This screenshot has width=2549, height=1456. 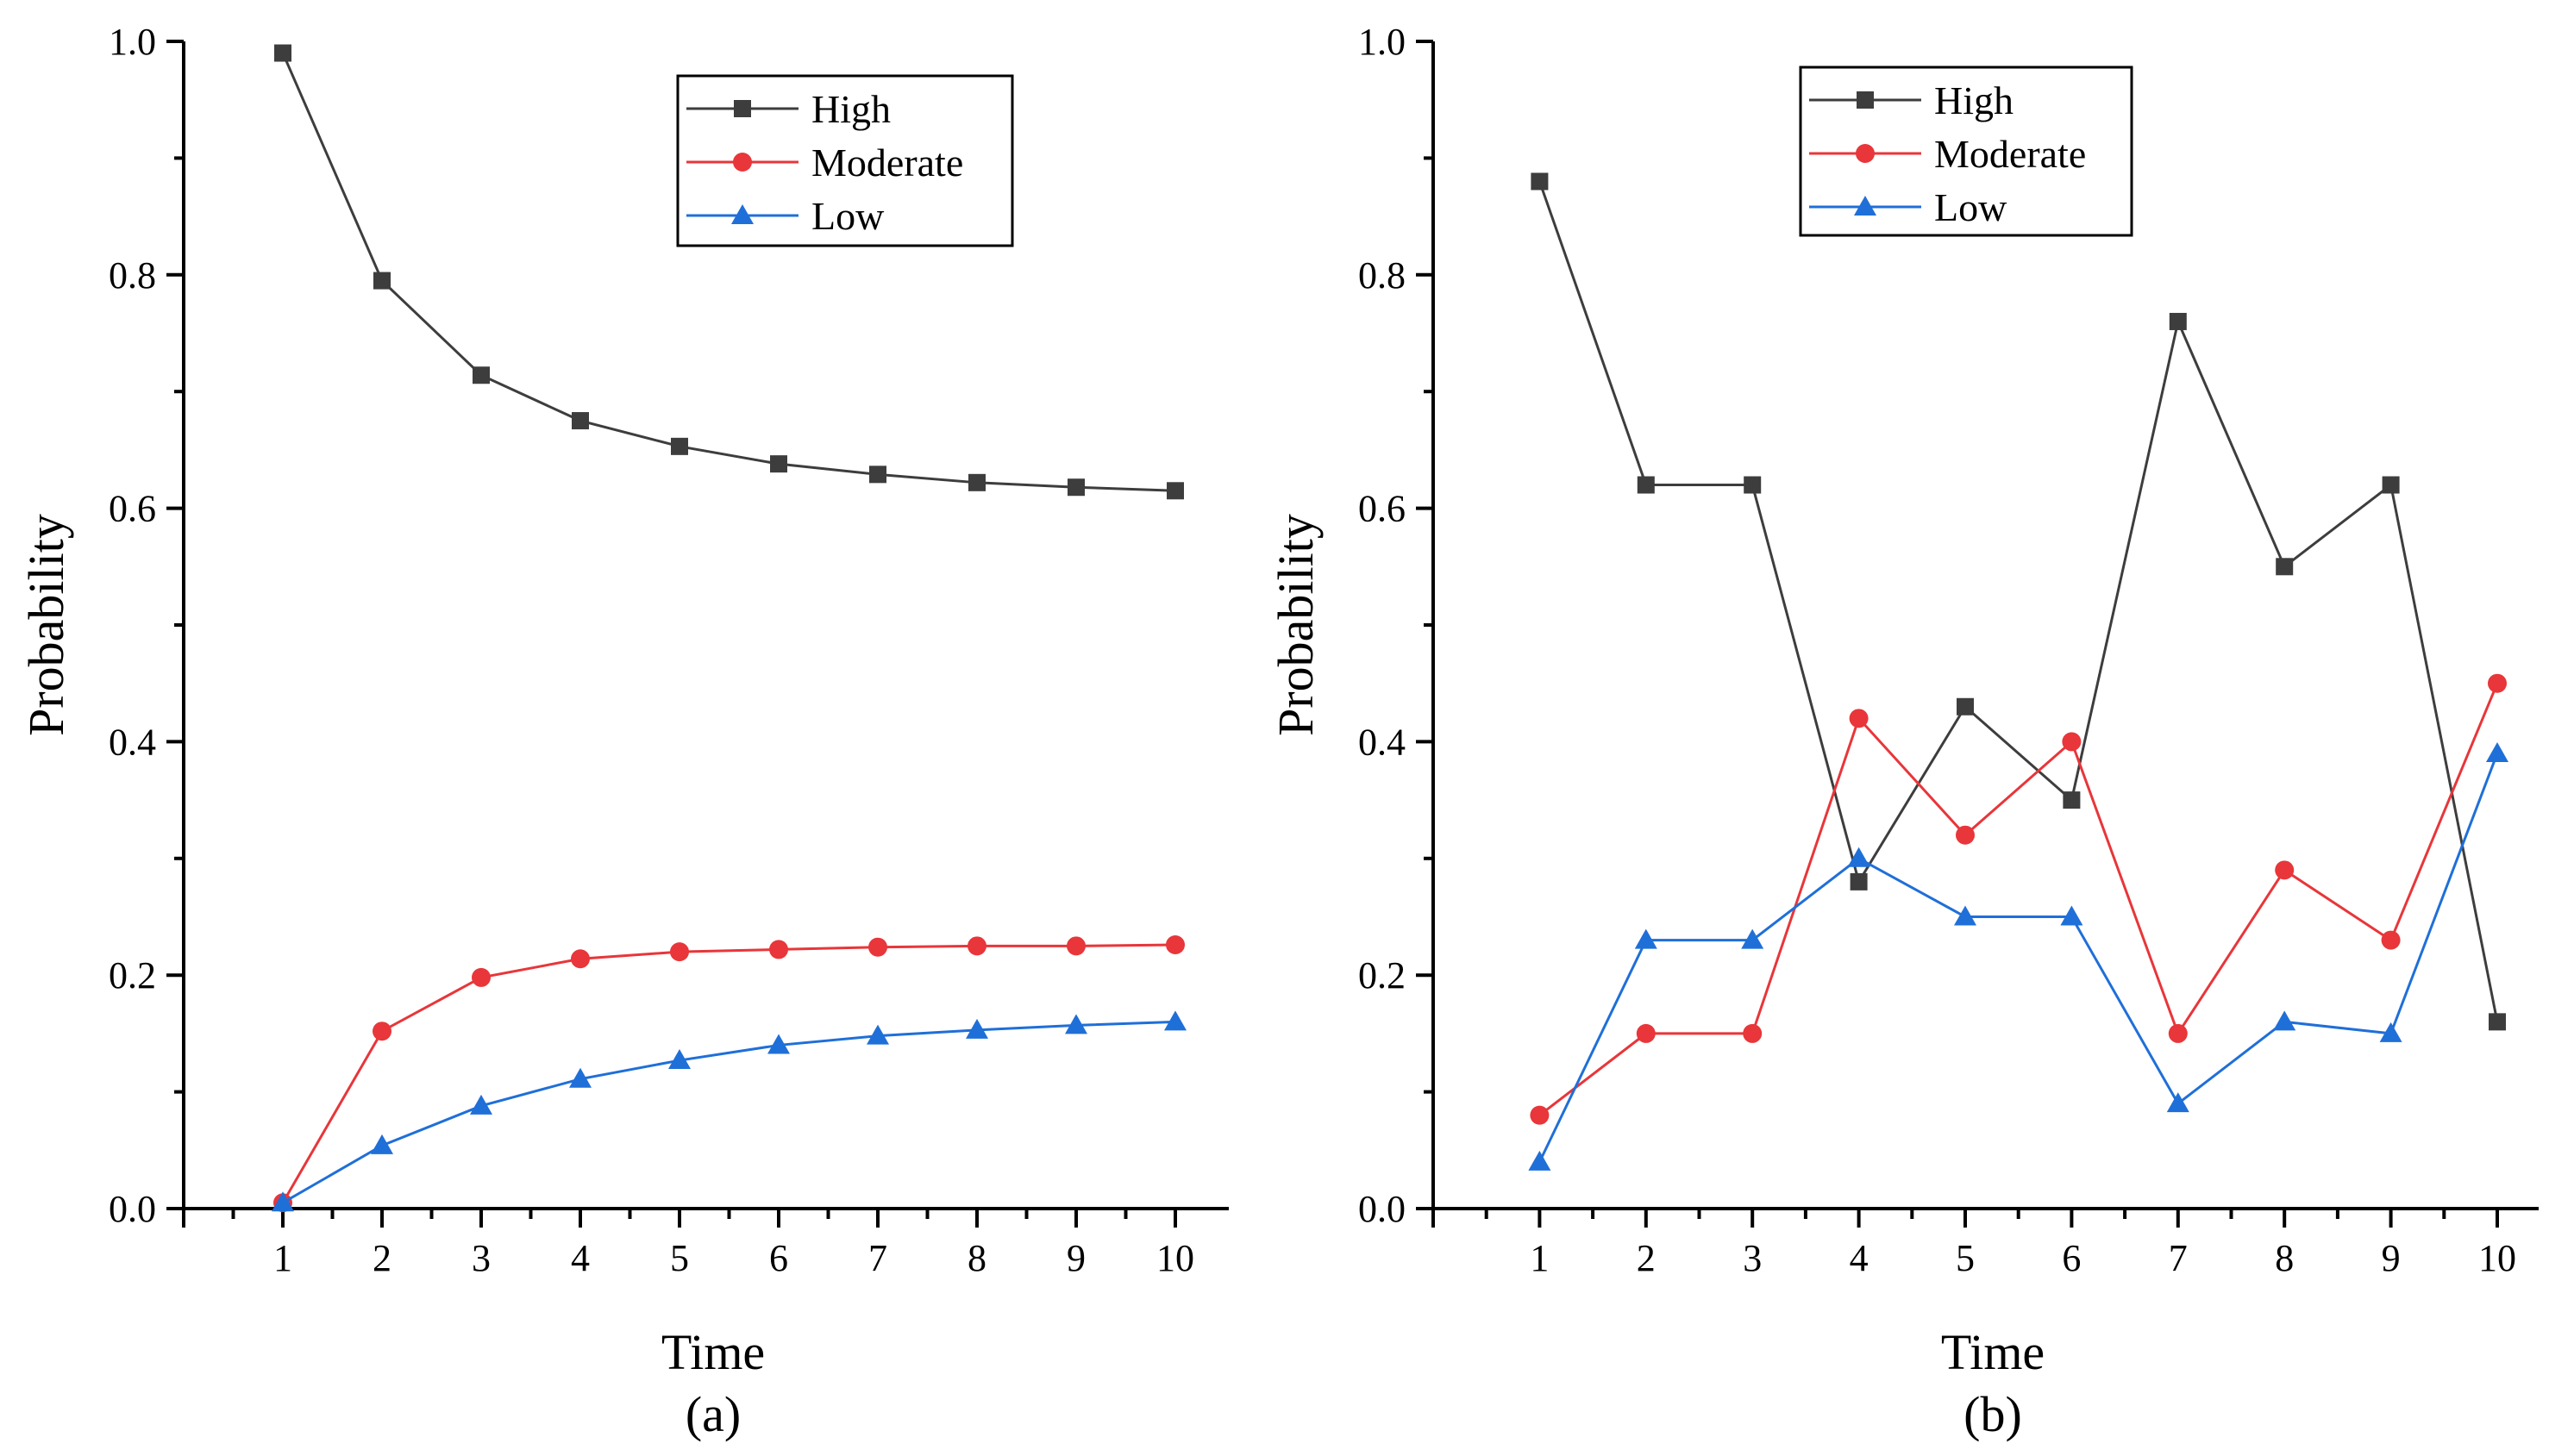 I want to click on x-axis-title: Time, so click(x=1993, y=1352).